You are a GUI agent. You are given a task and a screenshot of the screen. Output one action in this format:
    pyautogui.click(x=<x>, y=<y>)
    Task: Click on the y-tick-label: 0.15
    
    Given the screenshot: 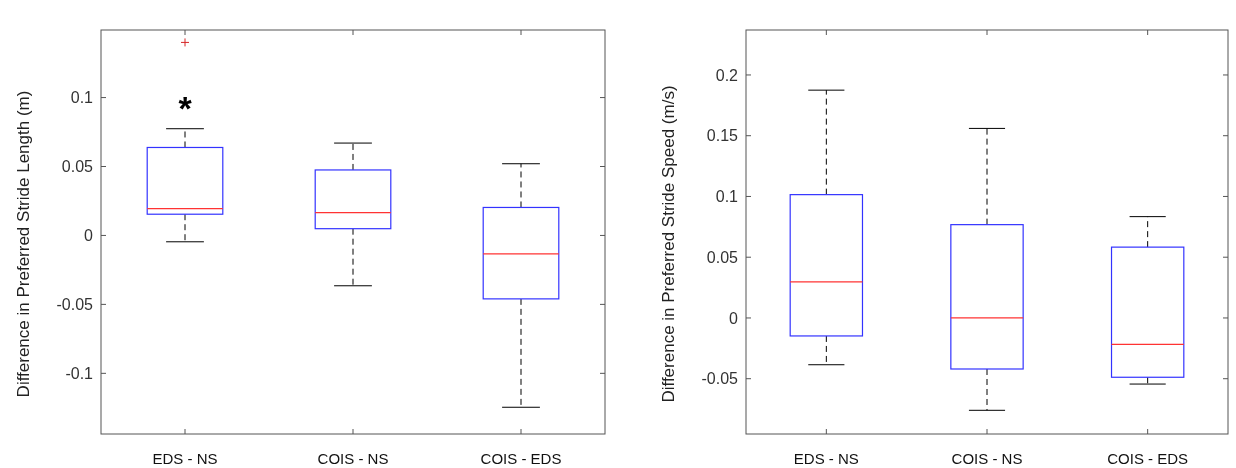 What is the action you would take?
    pyautogui.click(x=722, y=136)
    